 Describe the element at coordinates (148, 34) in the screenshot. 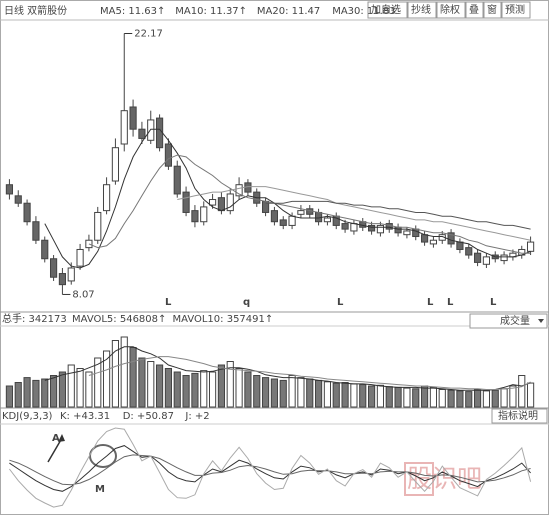

I see `high-label: 22.17` at that location.